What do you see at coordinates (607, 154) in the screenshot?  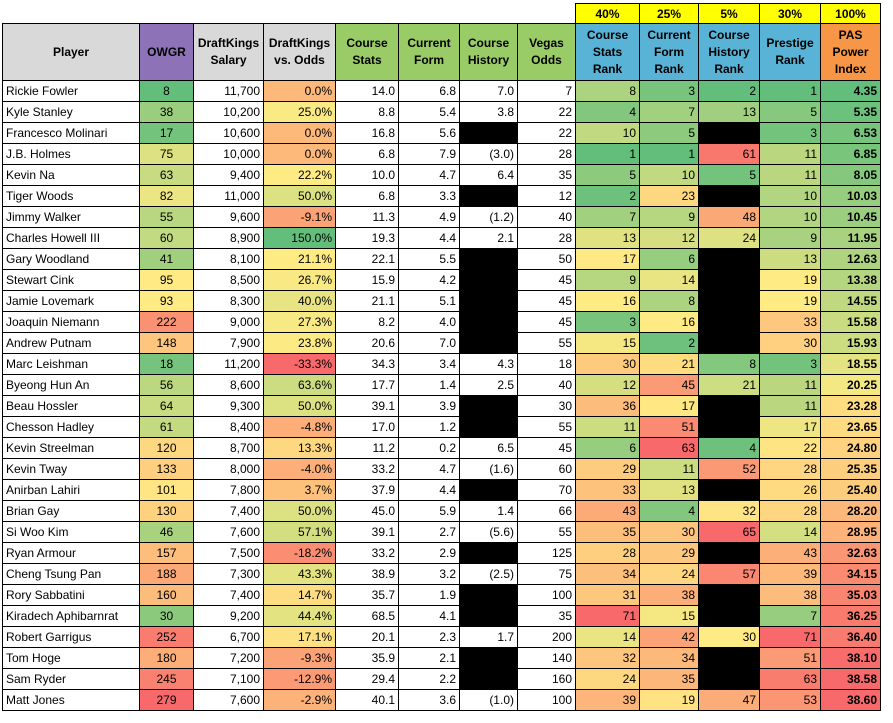 I see `course-stats-rank-cell: 1` at bounding box center [607, 154].